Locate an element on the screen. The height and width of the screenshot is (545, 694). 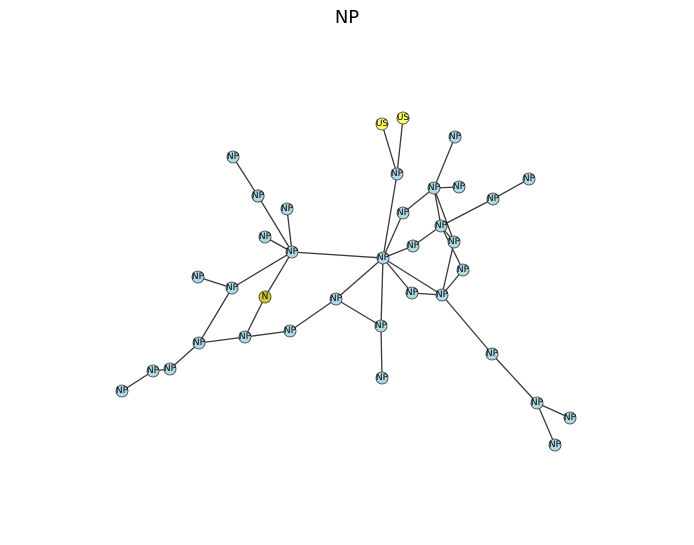
node-label: US is located at coordinates (403, 118).